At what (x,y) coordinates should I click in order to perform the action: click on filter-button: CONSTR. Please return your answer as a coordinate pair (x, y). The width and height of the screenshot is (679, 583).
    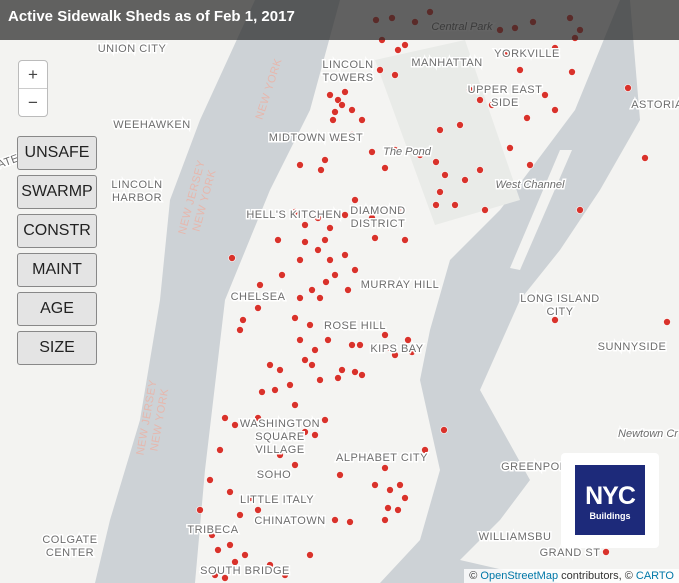
    Looking at the image, I should click on (57, 231).